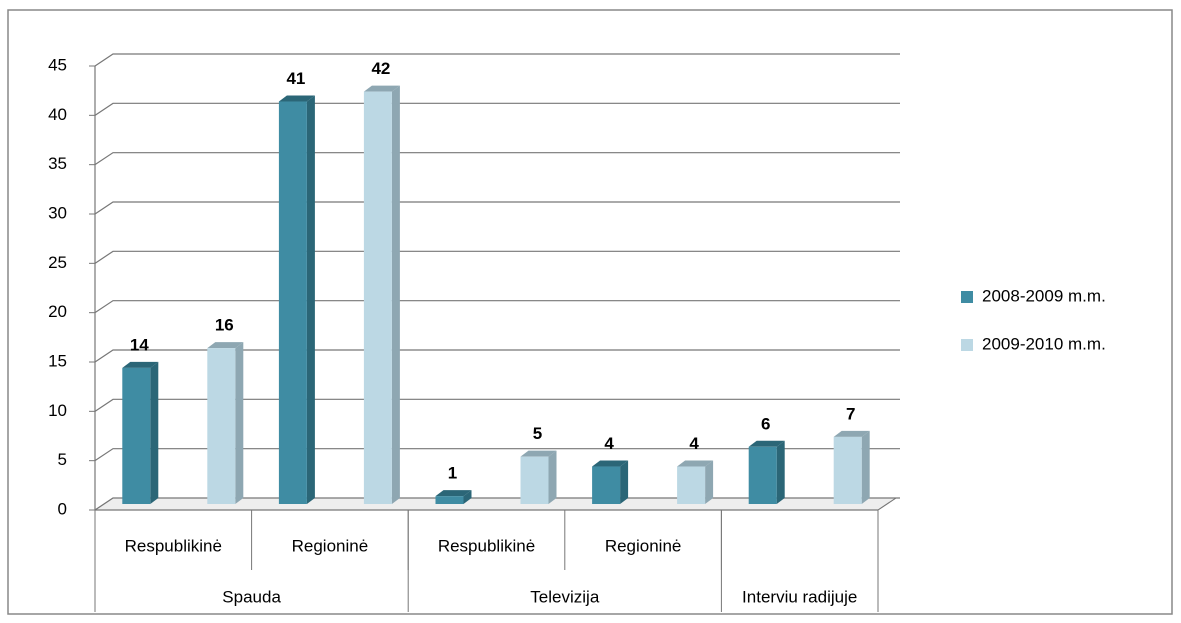  I want to click on y-tick-label: 15, so click(57, 360).